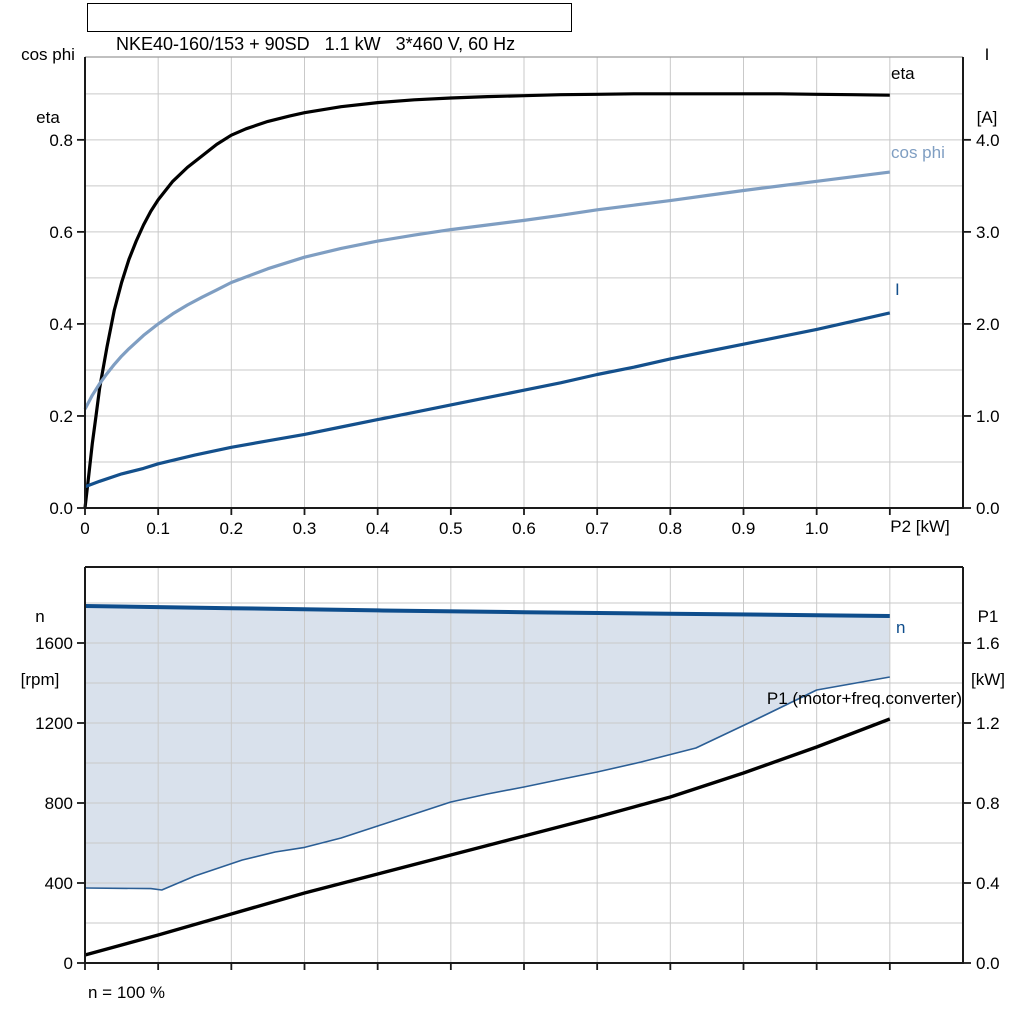  Describe the element at coordinates (68, 963) in the screenshot. I see `tick-label-left: 0` at that location.